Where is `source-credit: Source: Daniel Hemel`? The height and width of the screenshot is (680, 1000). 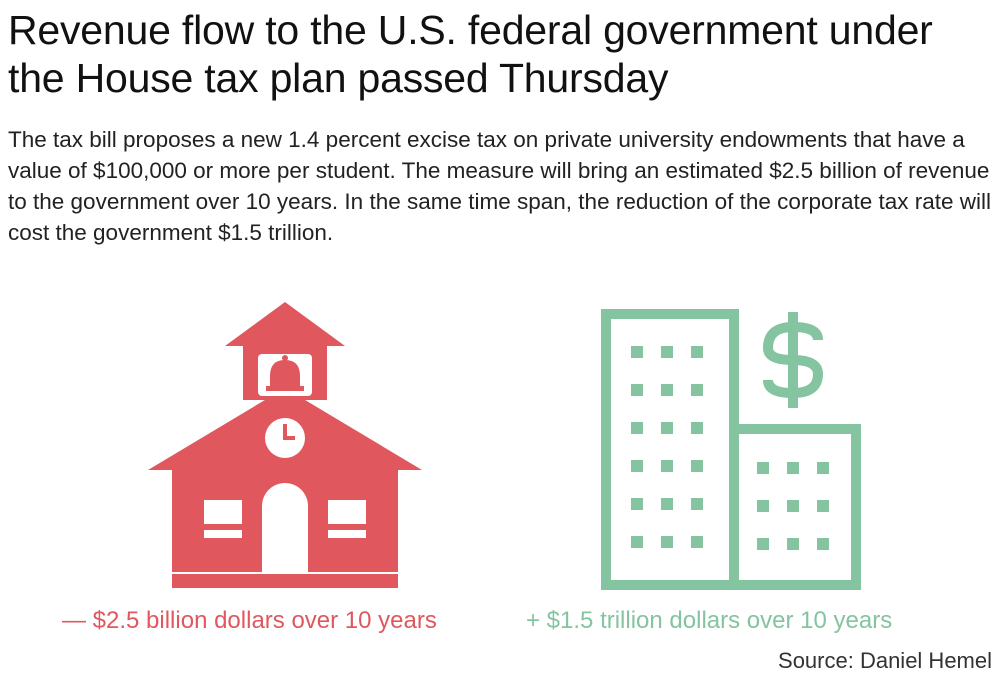 source-credit: Source: Daniel Hemel is located at coordinates (885, 660).